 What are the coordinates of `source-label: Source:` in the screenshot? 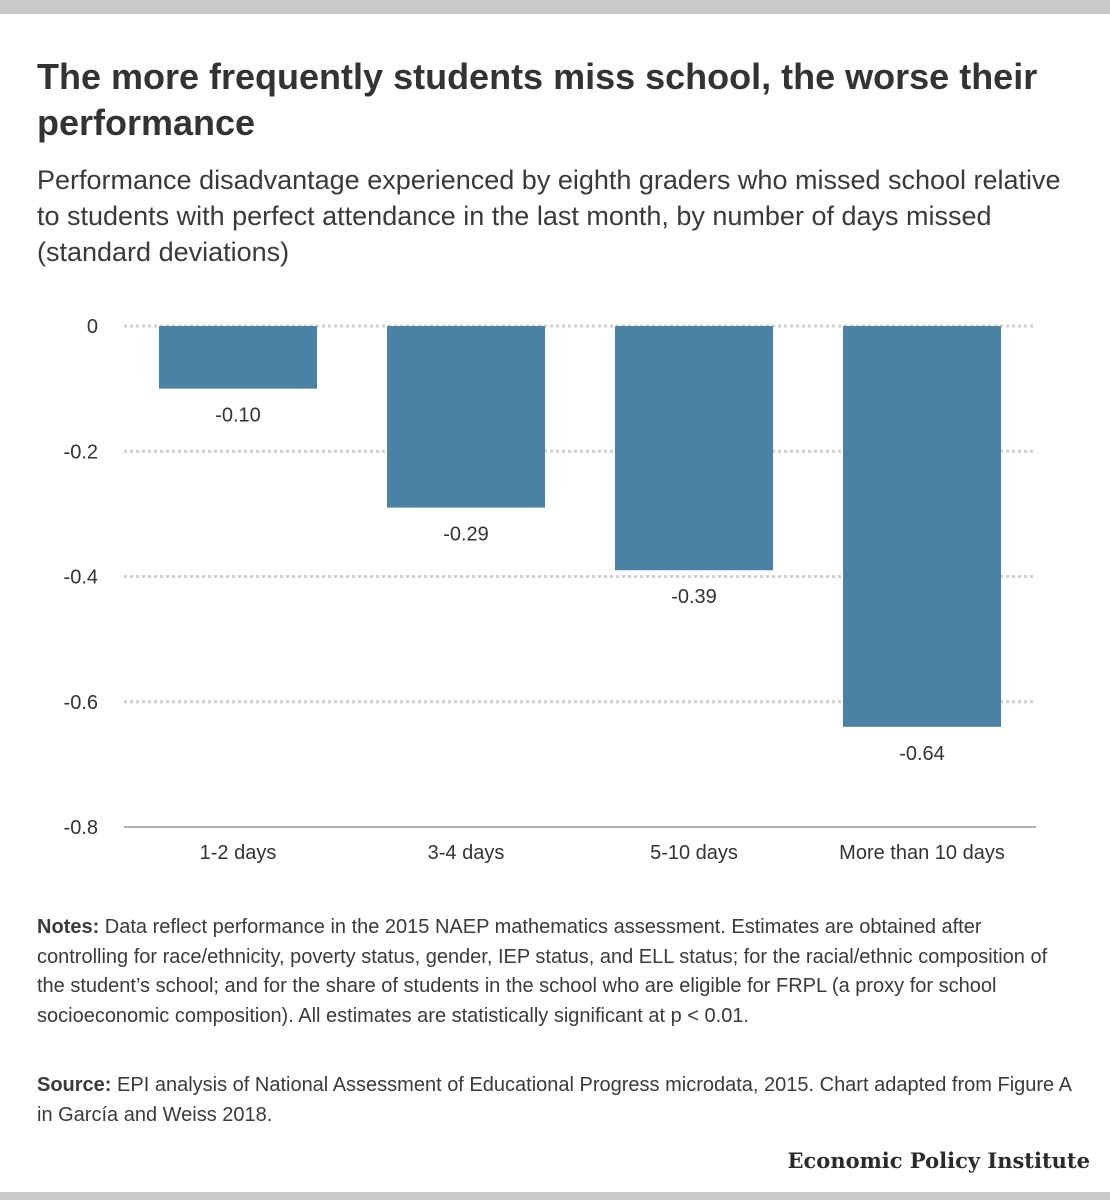 It's located at (74, 1085).